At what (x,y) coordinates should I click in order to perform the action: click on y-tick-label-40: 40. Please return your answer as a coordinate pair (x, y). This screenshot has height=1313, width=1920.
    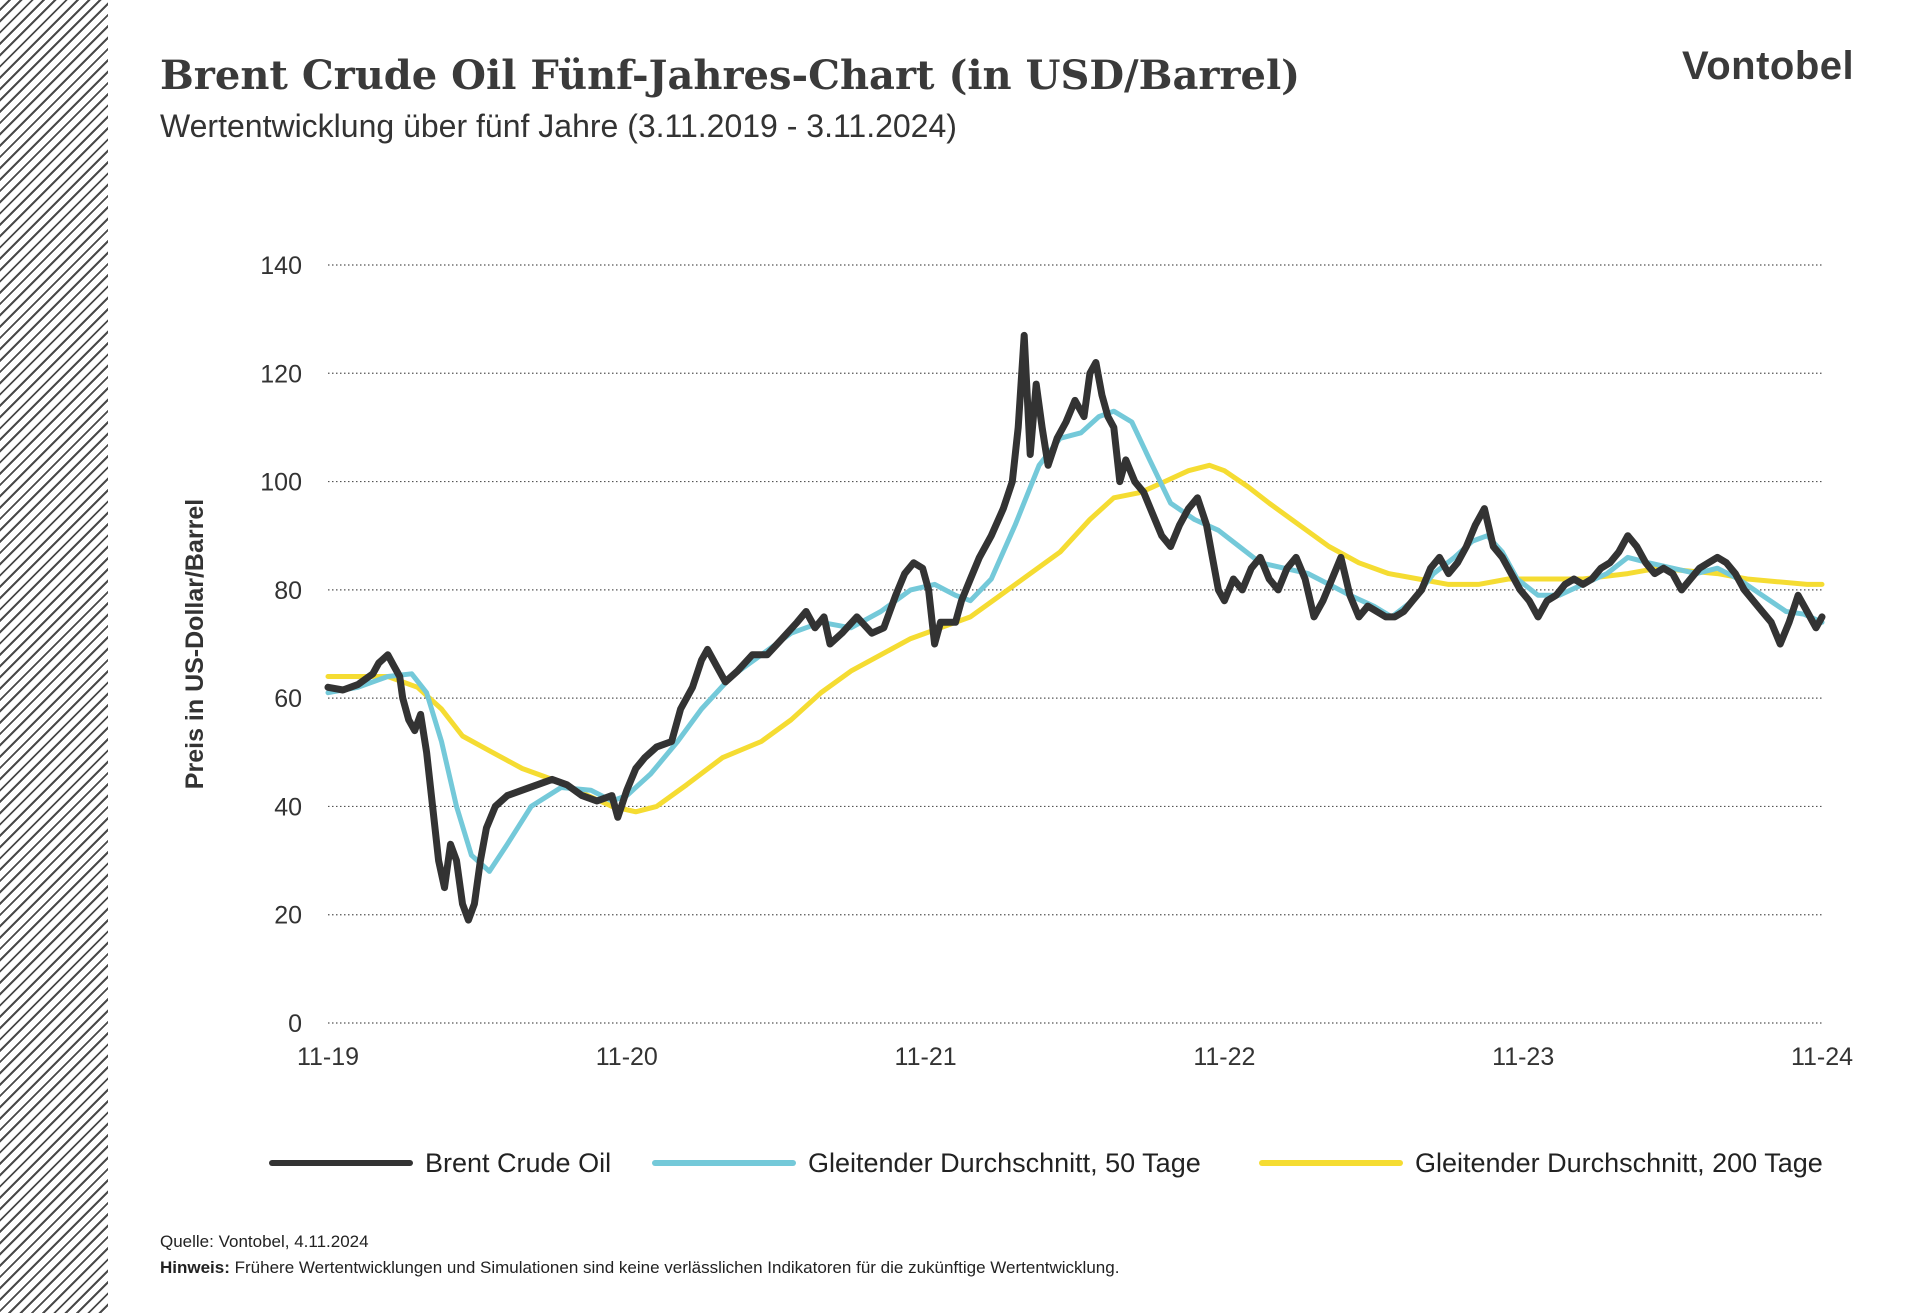
    Looking at the image, I should click on (288, 807).